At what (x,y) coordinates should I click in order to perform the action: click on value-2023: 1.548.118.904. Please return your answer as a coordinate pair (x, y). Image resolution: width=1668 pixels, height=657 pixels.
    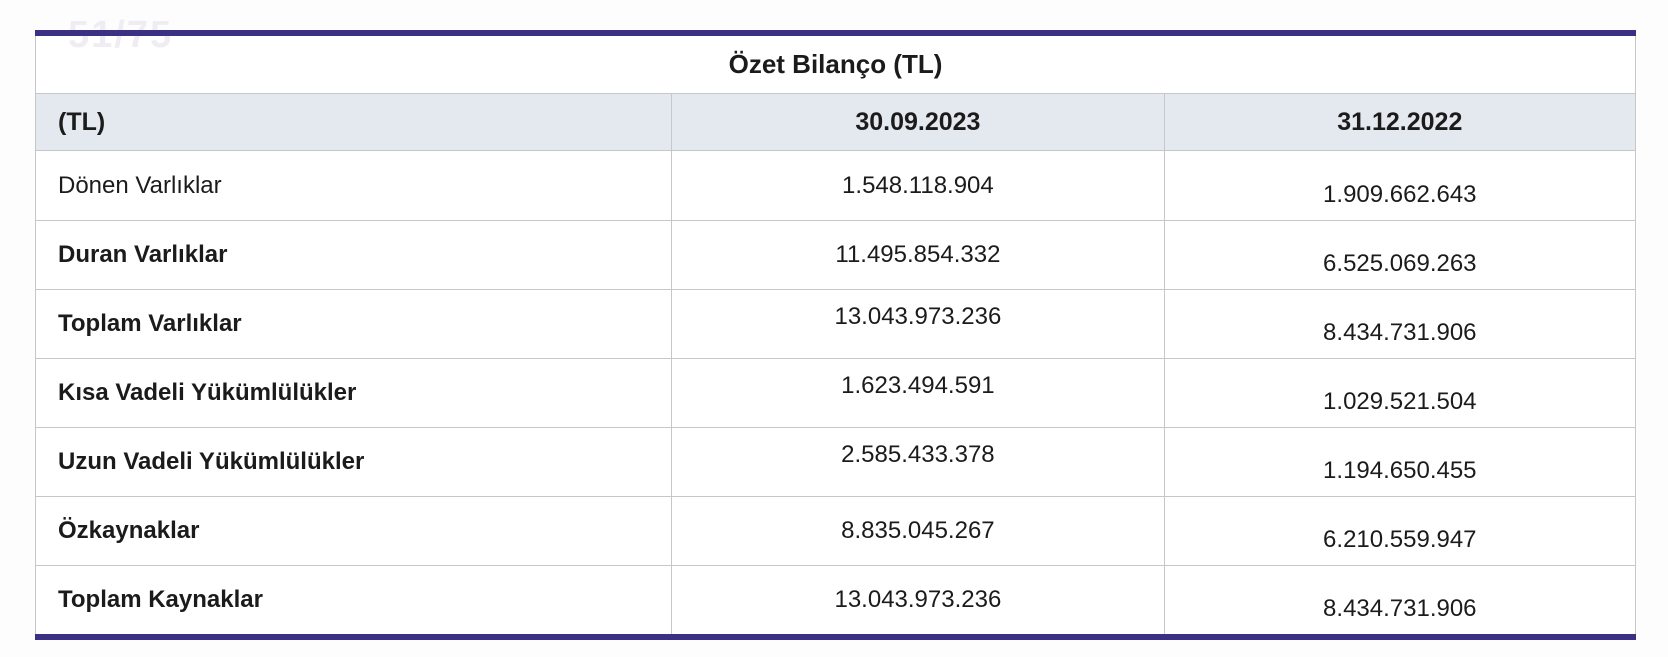
    Looking at the image, I should click on (918, 185).